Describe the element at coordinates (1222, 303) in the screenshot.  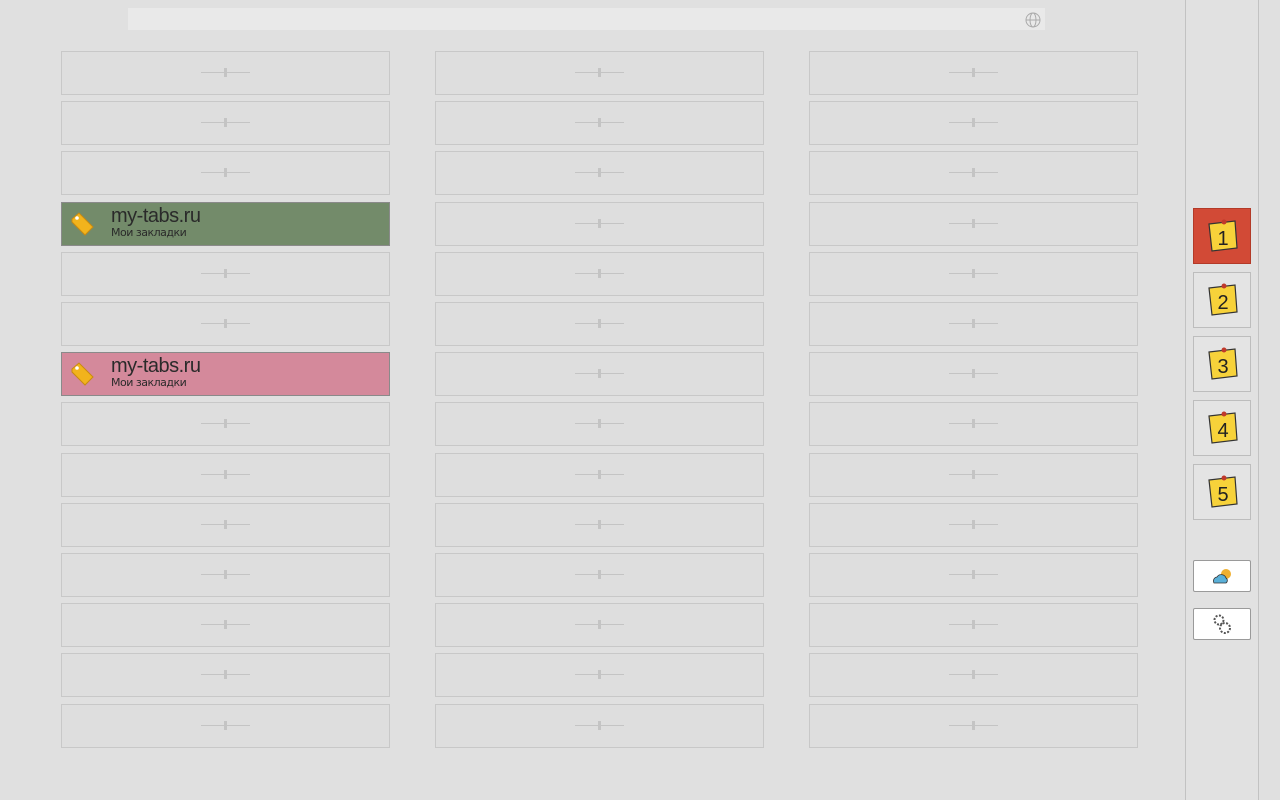
I see `page-number: 2` at that location.